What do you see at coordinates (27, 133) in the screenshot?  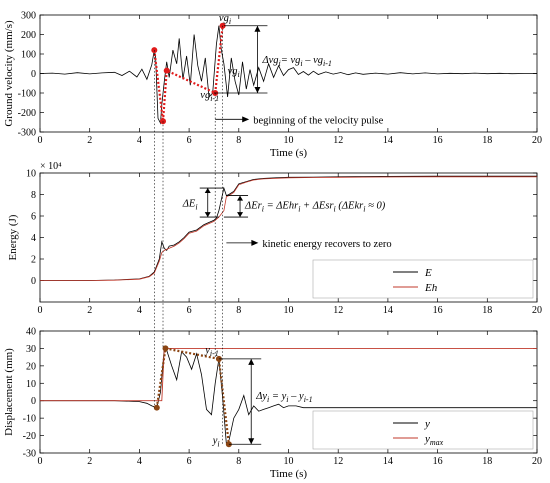 I see `y-tick-label: -300` at bounding box center [27, 133].